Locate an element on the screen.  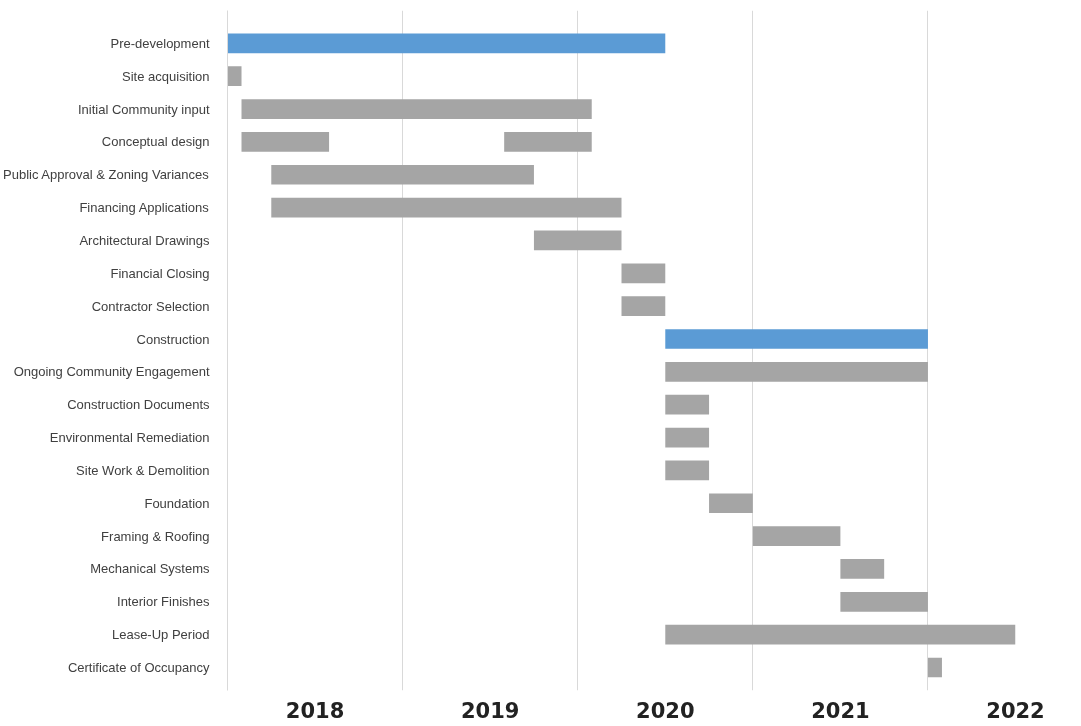
x-tick-label: 2018 is located at coordinates (315, 710).